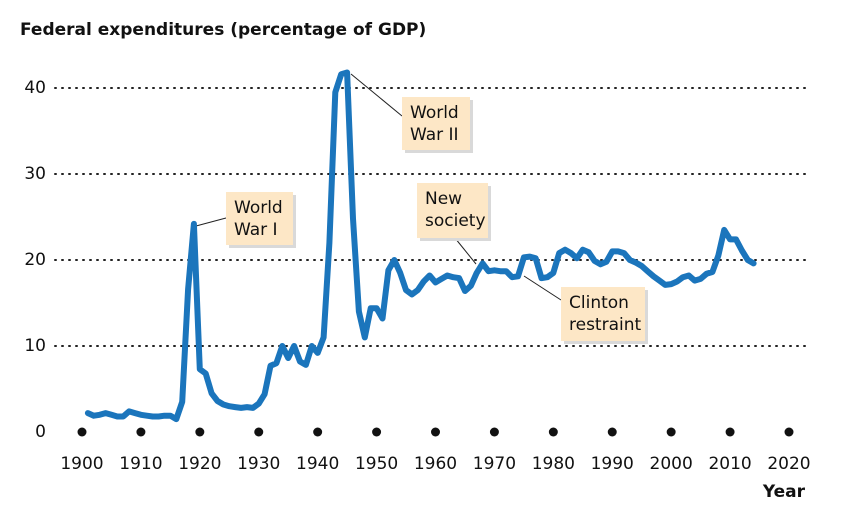 The image size is (848, 514). I want to click on y-tick-label: 10, so click(35, 346).